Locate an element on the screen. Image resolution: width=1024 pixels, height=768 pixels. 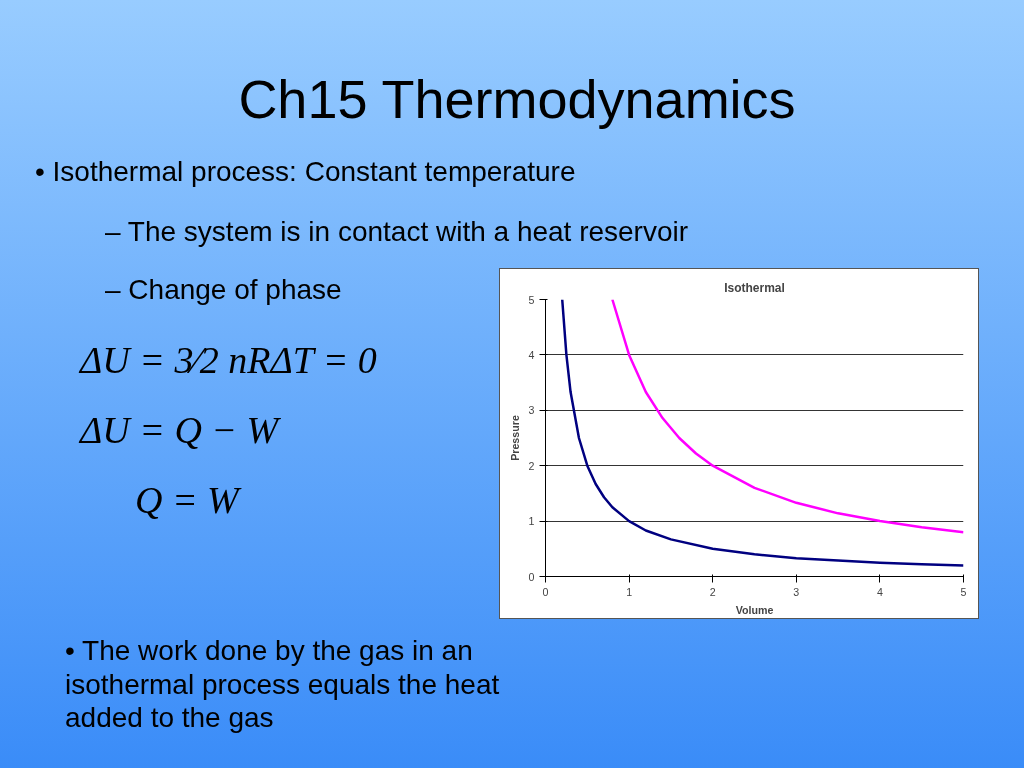
text: – The system is in contact with a heat reservoir is located at coordinates (397, 232).